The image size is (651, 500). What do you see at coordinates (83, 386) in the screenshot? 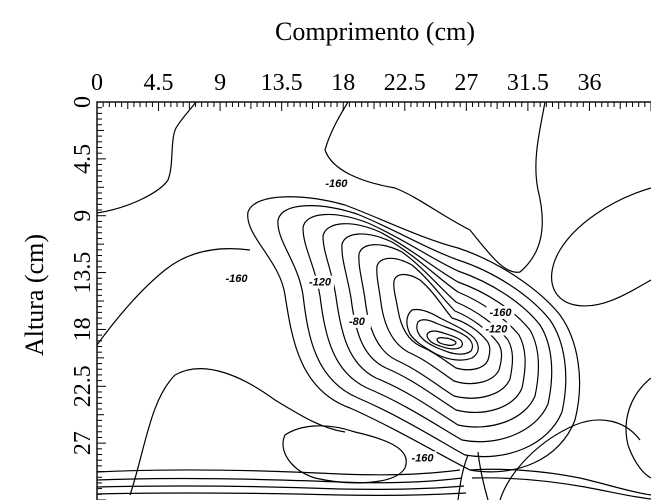
I see `y-tick-label: 22.5` at bounding box center [83, 386].